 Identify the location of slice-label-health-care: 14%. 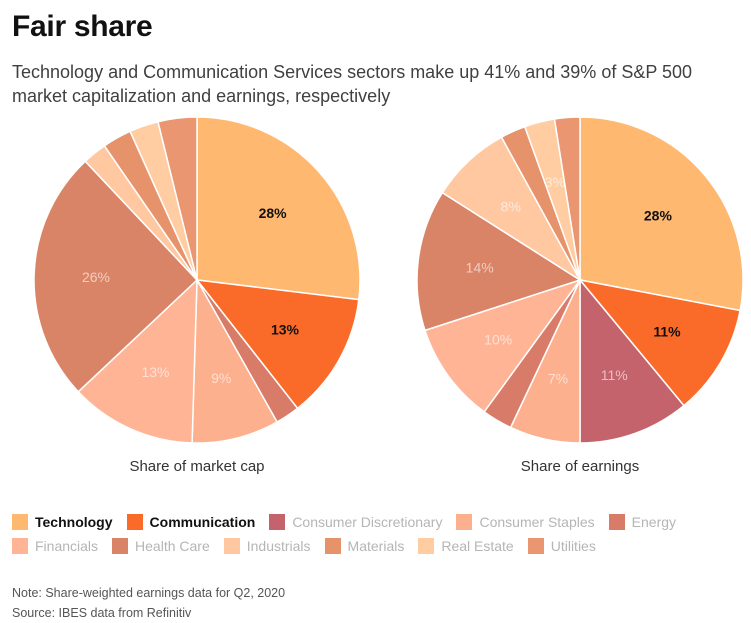
(480, 267).